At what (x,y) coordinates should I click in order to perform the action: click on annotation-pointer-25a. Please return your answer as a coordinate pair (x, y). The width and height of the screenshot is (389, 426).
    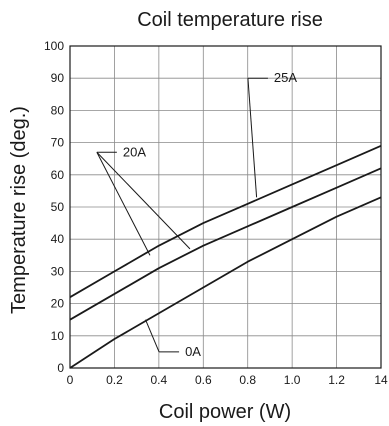
    Looking at the image, I should click on (252, 138).